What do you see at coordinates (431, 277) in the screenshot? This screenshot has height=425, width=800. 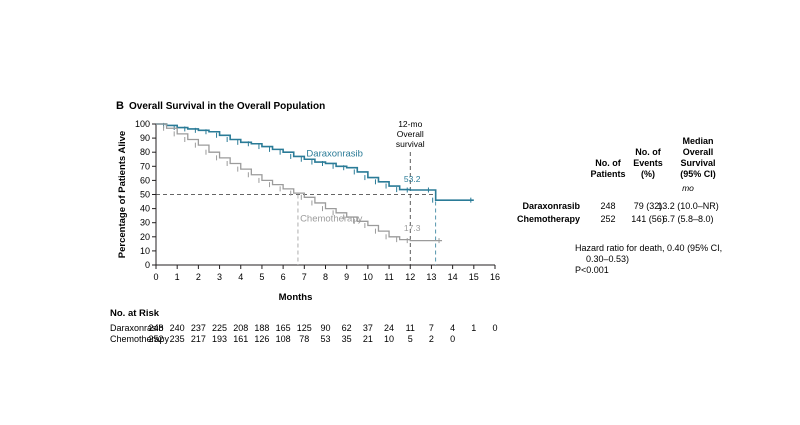 I see `x-tick-label: 13` at bounding box center [431, 277].